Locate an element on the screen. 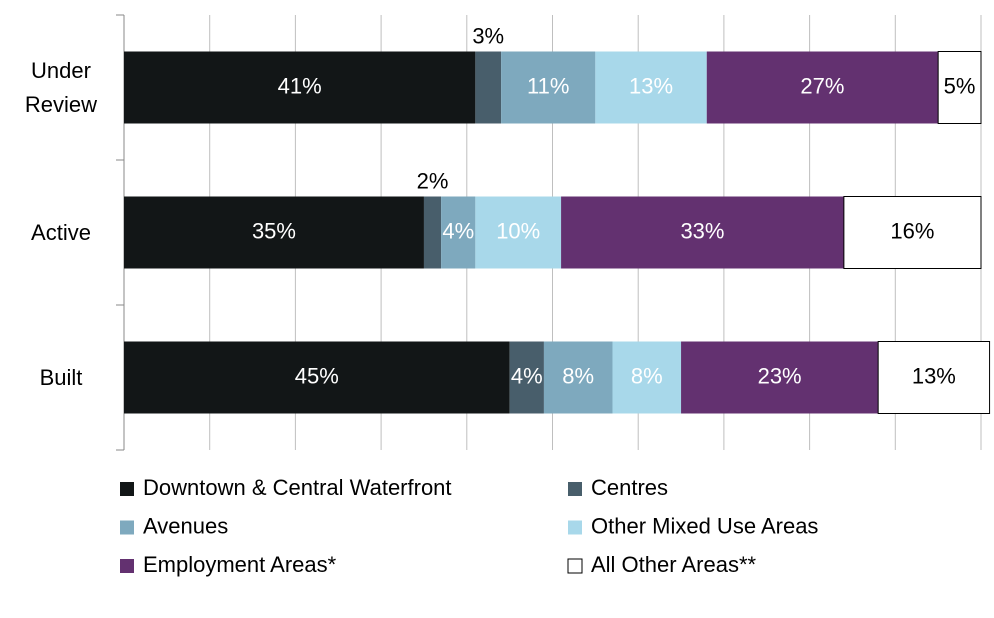 This screenshot has height=618, width=994. data-label: 16% is located at coordinates (912, 230).